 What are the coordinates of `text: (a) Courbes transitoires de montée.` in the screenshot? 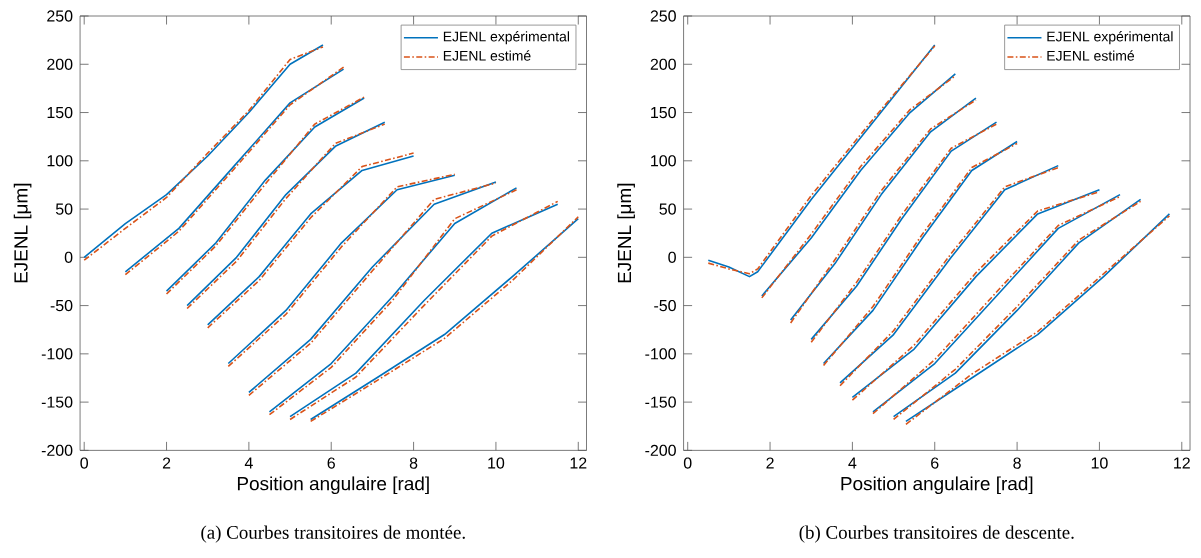 It's located at (333, 534).